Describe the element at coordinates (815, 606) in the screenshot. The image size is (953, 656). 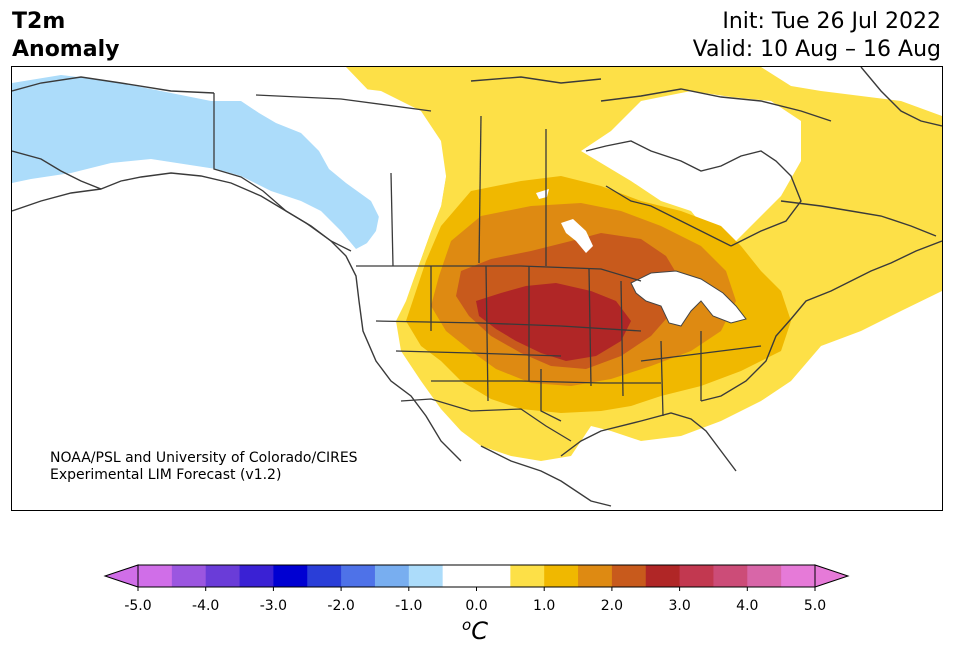
I see `colorbar-tick-label: 5.0` at that location.